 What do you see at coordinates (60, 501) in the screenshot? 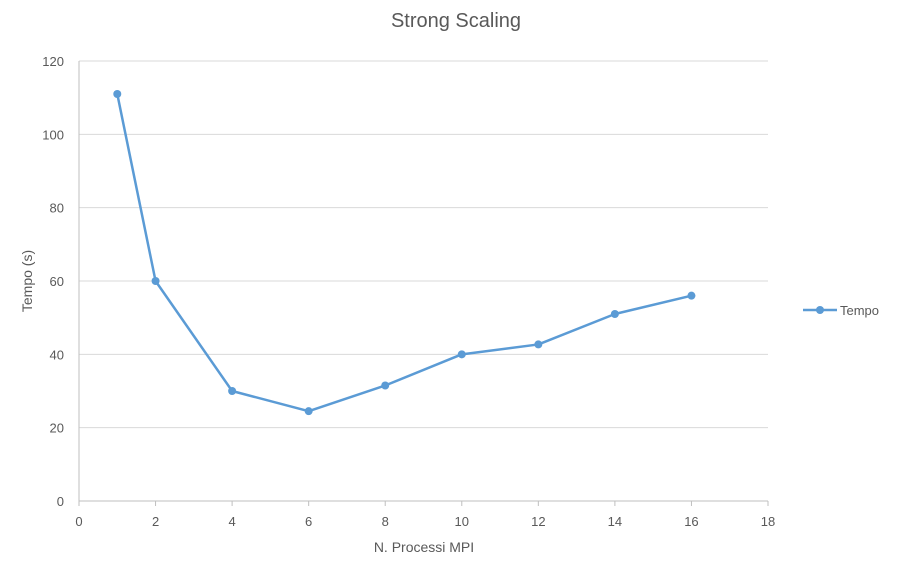
I see `y-tick-label: 0` at bounding box center [60, 501].